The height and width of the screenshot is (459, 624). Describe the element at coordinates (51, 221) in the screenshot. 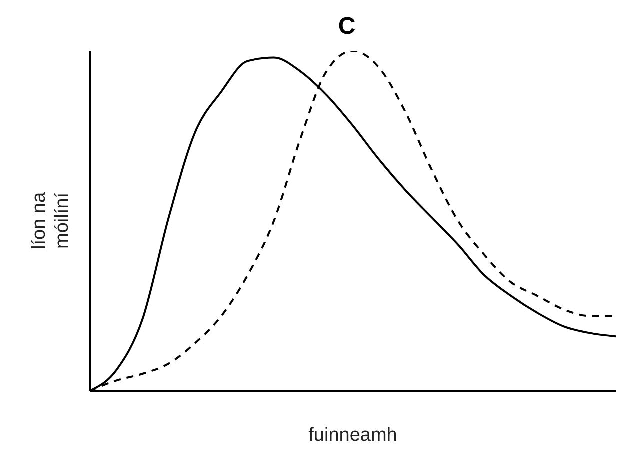

I see `y-axis-title: líon na móilíní` at that location.